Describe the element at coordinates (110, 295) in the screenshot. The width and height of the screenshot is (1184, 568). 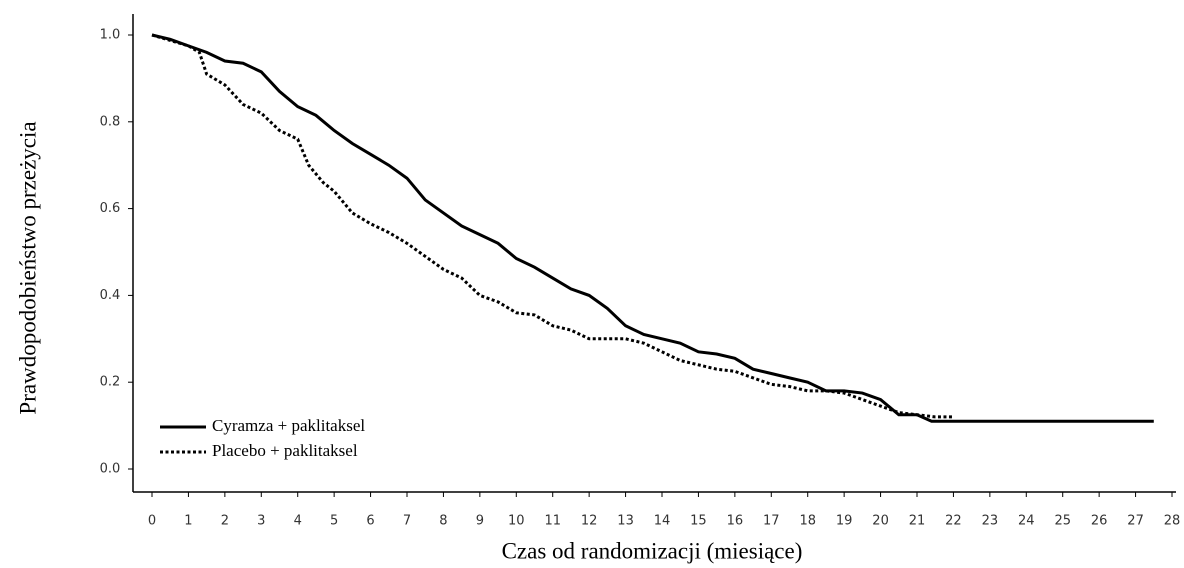
I see `y-tick-label: 0.4` at that location.